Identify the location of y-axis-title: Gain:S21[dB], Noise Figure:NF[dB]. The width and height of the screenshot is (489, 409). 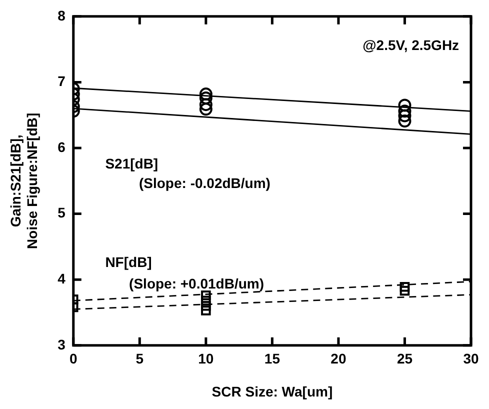
(23, 180).